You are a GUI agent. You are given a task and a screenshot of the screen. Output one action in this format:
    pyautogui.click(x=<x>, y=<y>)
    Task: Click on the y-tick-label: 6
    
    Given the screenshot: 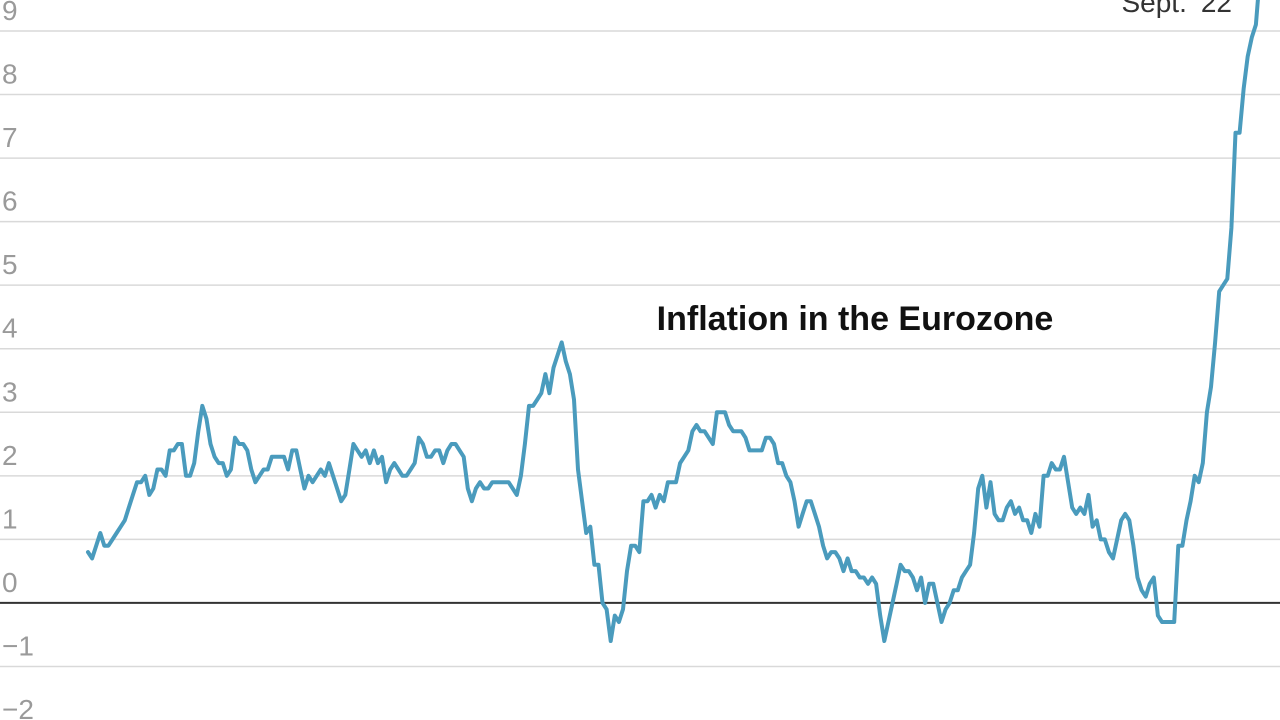 What is the action you would take?
    pyautogui.click(x=10, y=201)
    